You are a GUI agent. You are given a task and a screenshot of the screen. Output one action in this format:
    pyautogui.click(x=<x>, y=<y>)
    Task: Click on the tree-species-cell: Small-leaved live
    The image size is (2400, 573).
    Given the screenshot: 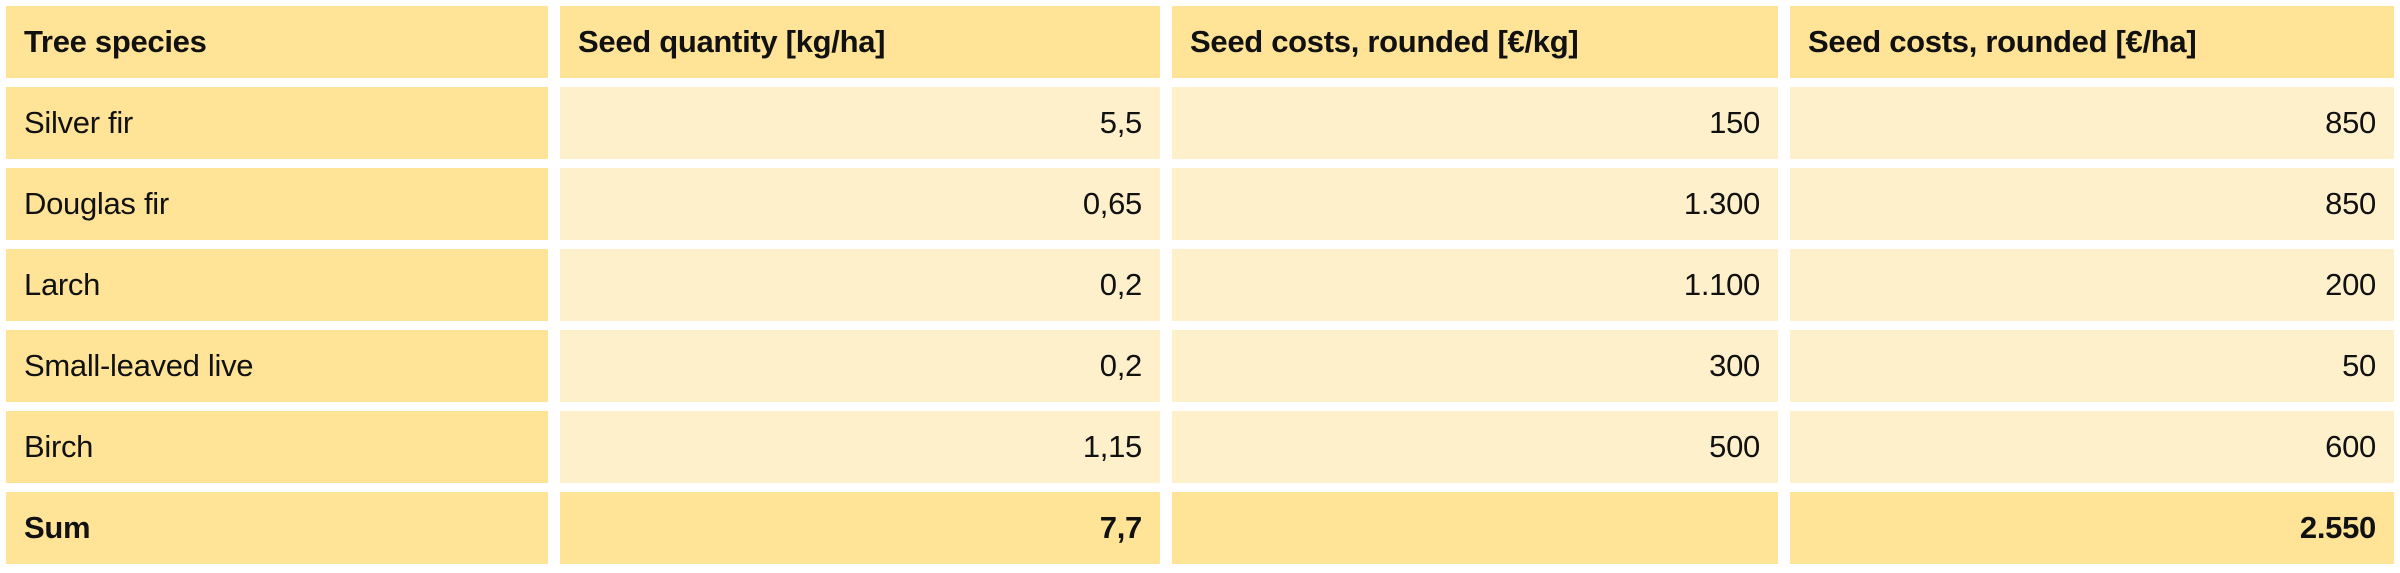 What is the action you would take?
    pyautogui.click(x=277, y=366)
    